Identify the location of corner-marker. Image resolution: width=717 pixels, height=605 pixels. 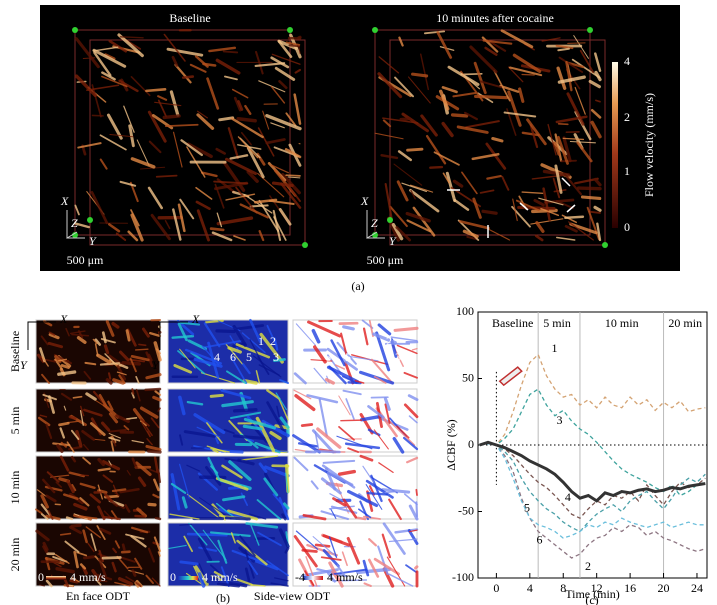
(390, 220).